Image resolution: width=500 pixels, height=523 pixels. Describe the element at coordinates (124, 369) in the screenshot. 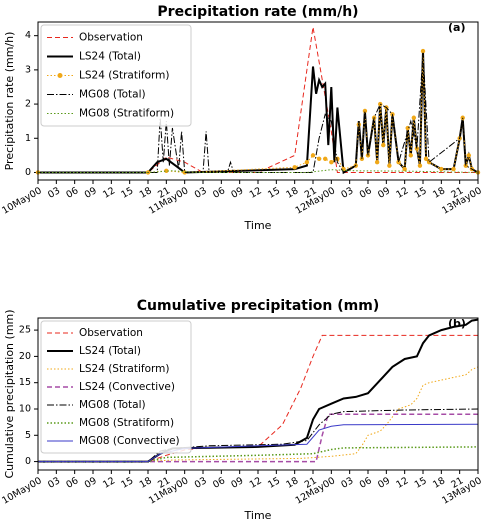

I see `legend-label: LS24 (Stratiform)` at that location.